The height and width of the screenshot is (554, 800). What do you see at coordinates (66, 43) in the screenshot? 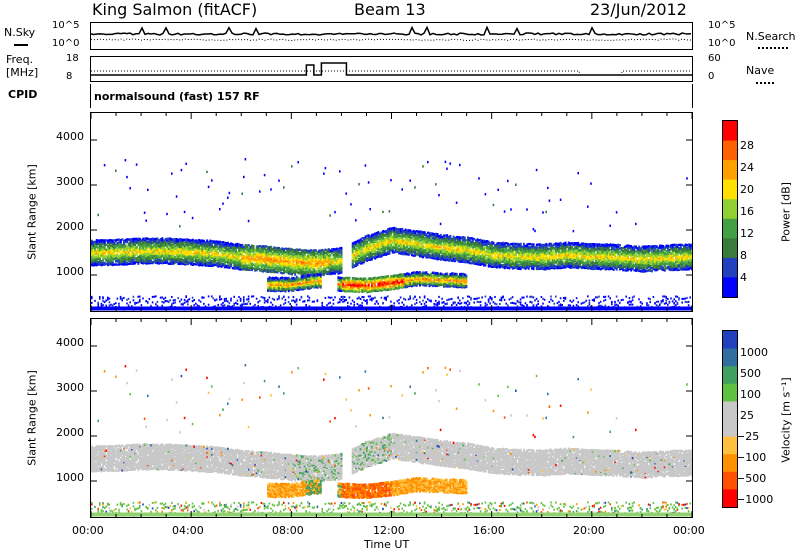
I see `nsky-tick-low: 10^0` at bounding box center [66, 43].